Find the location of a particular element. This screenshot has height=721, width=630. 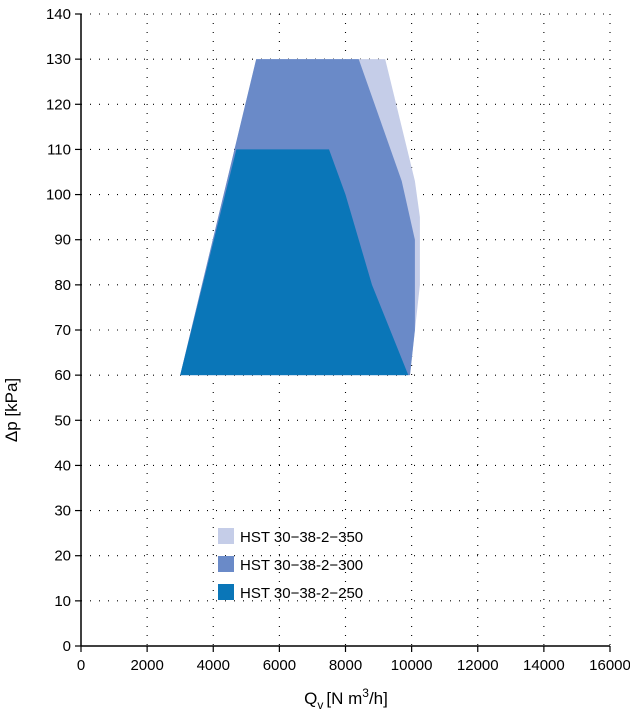

x-axis-title-sup: 3 is located at coordinates (365, 693).